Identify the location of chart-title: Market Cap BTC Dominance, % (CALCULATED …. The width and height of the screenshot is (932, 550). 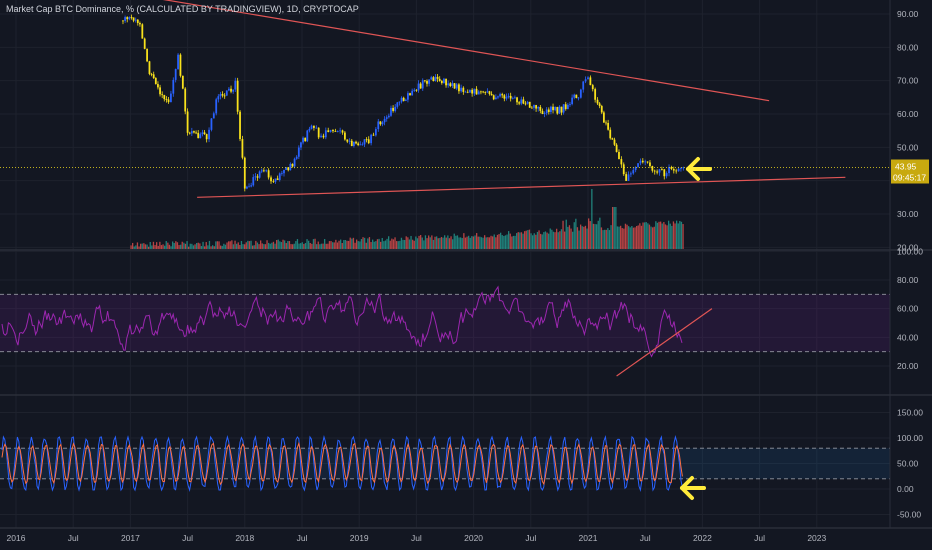
(182, 9).